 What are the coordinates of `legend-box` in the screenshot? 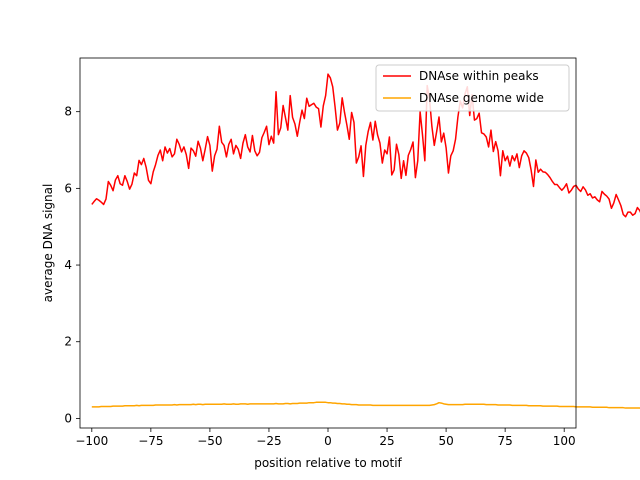 It's located at (472, 88).